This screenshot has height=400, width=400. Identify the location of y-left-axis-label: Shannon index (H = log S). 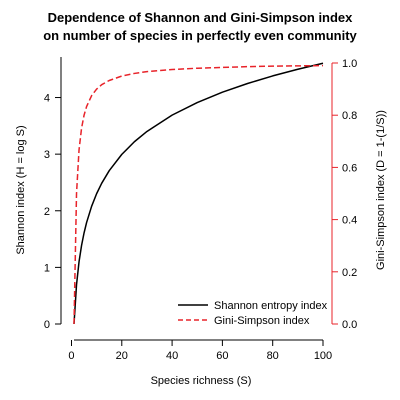
(21, 189).